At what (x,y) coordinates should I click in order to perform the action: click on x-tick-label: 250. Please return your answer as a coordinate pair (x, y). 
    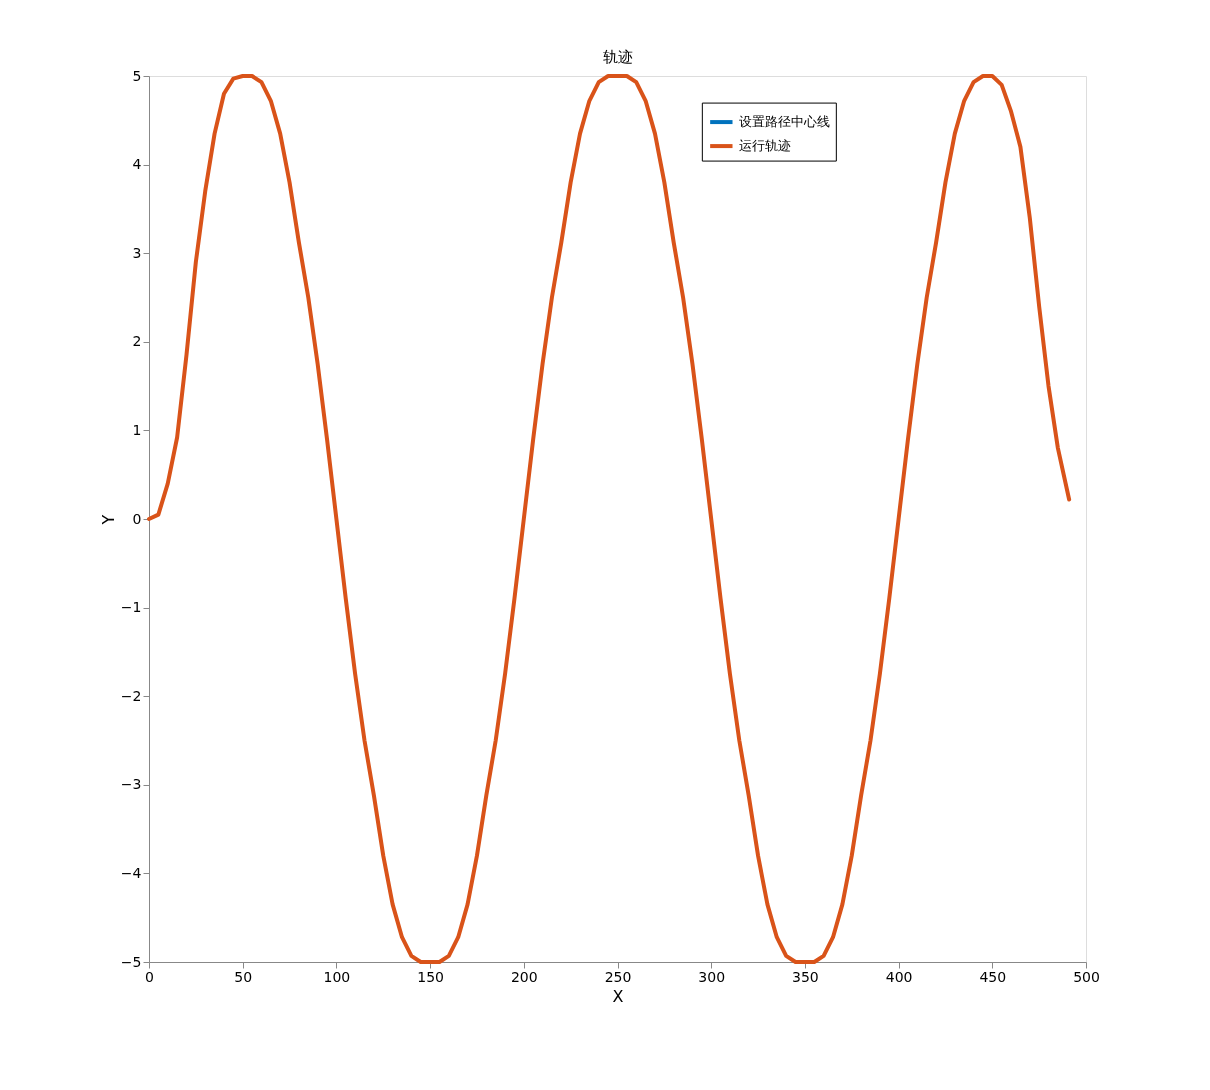
    Looking at the image, I should click on (618, 976).